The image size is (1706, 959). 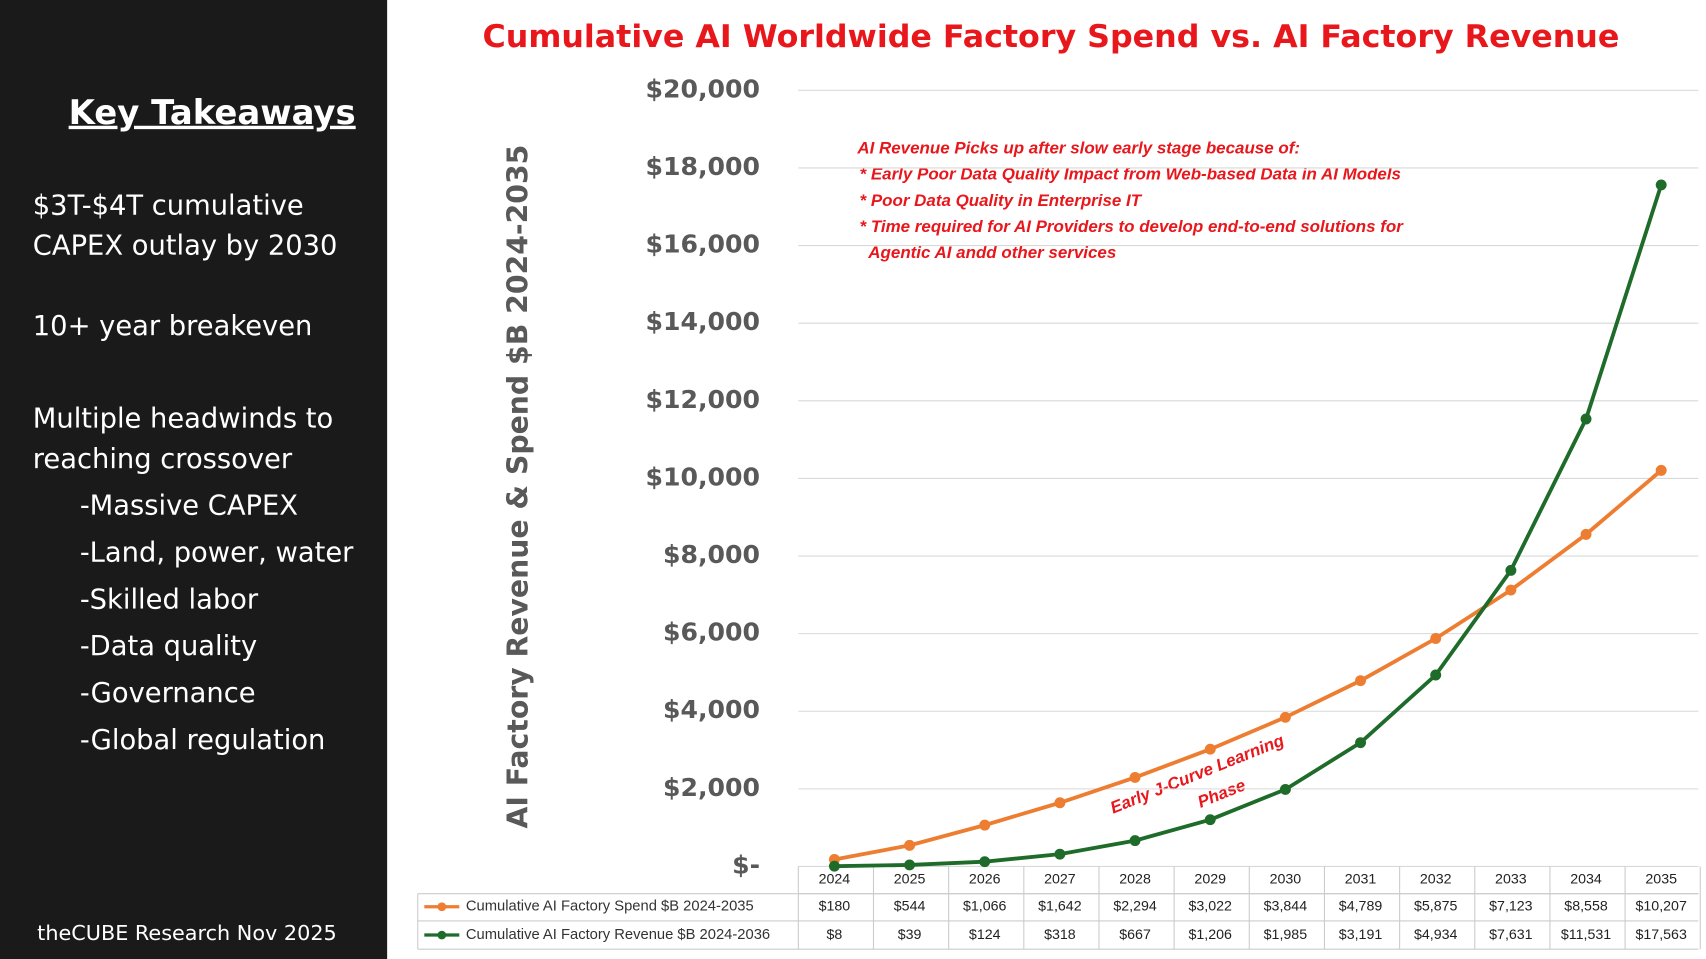 What do you see at coordinates (1210, 935) in the screenshot?
I see `table-value: $1,206` at bounding box center [1210, 935].